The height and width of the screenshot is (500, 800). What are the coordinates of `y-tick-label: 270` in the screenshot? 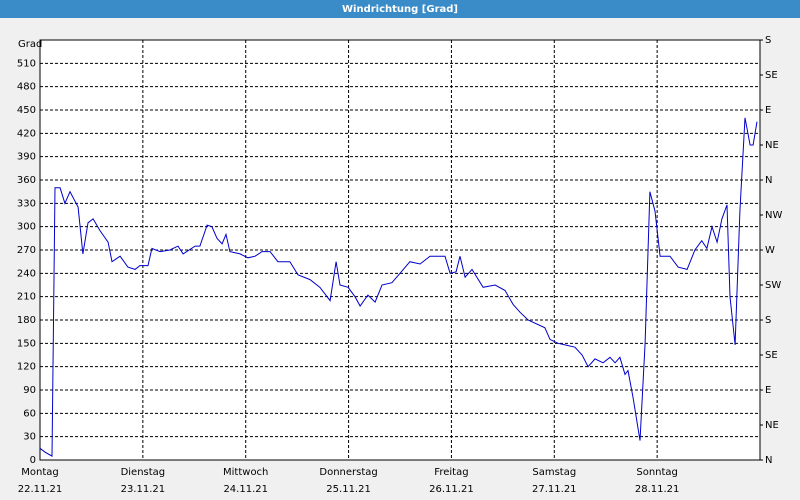 It's located at (26, 250).